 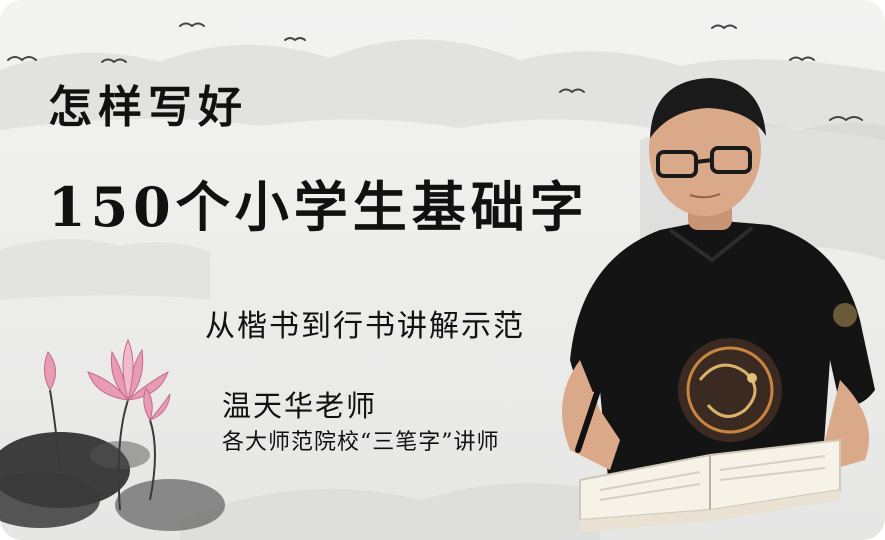 I want to click on lotus-leaves, so click(x=112, y=481).